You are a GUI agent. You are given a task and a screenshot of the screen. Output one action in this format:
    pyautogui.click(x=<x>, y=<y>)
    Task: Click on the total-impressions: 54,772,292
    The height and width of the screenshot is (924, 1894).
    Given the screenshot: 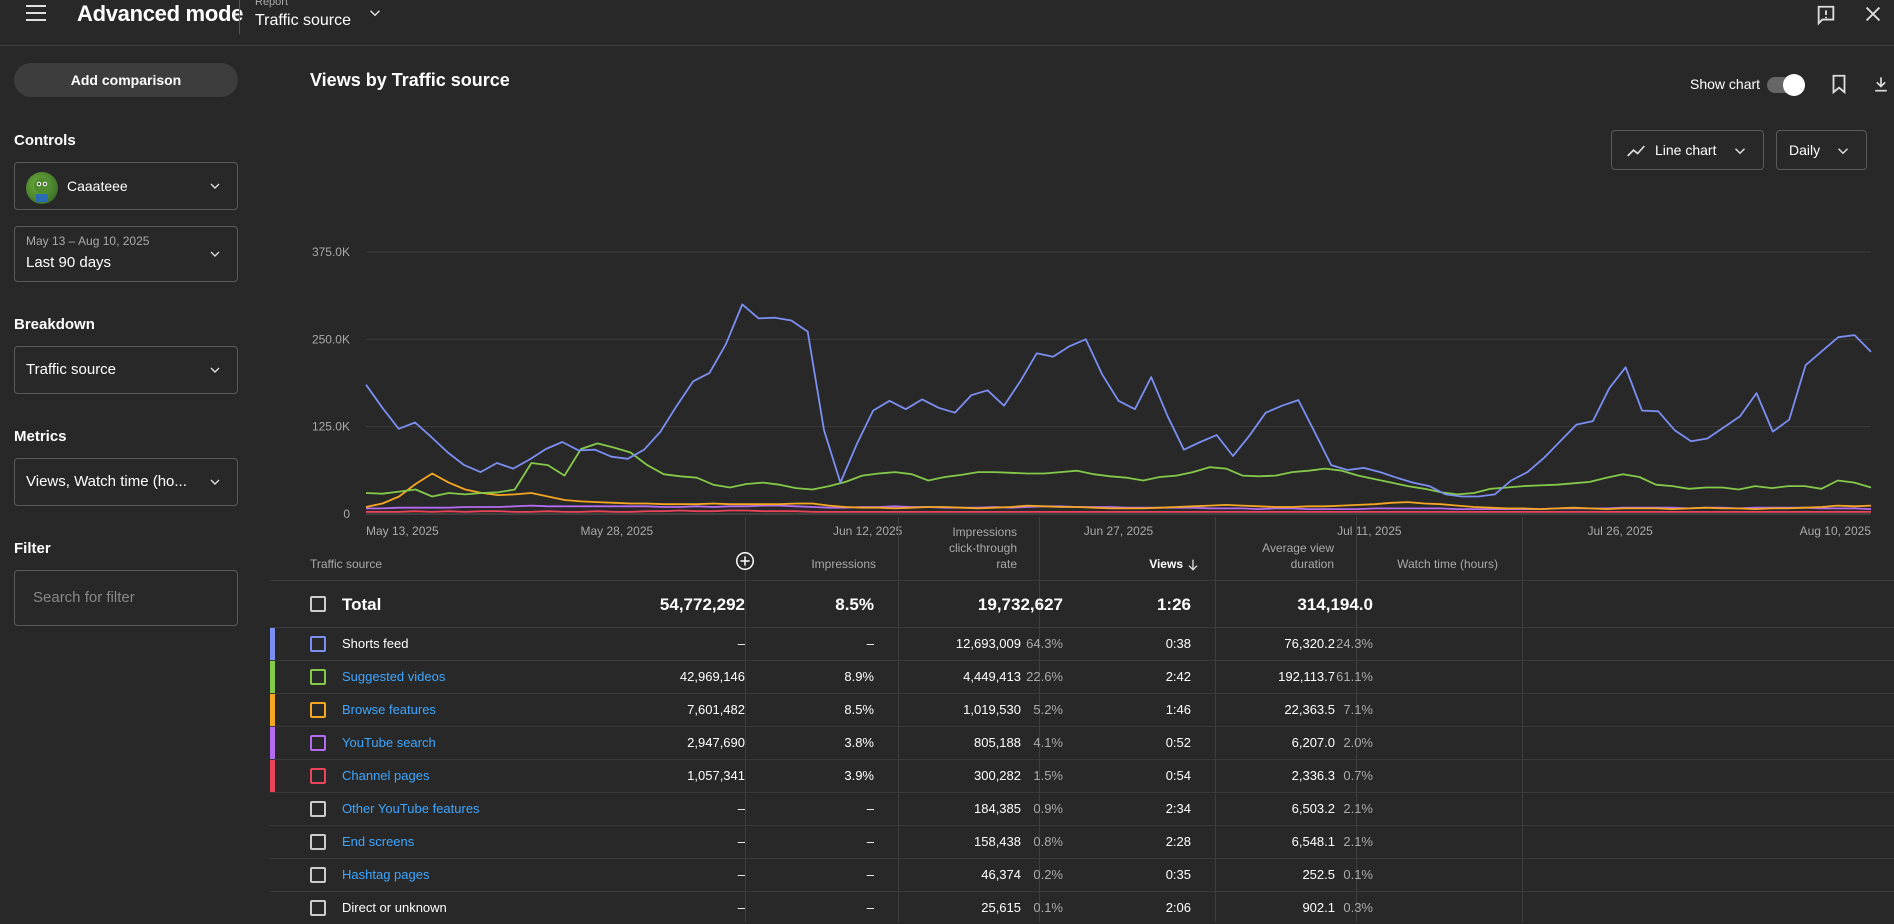 What is the action you would take?
    pyautogui.click(x=702, y=604)
    